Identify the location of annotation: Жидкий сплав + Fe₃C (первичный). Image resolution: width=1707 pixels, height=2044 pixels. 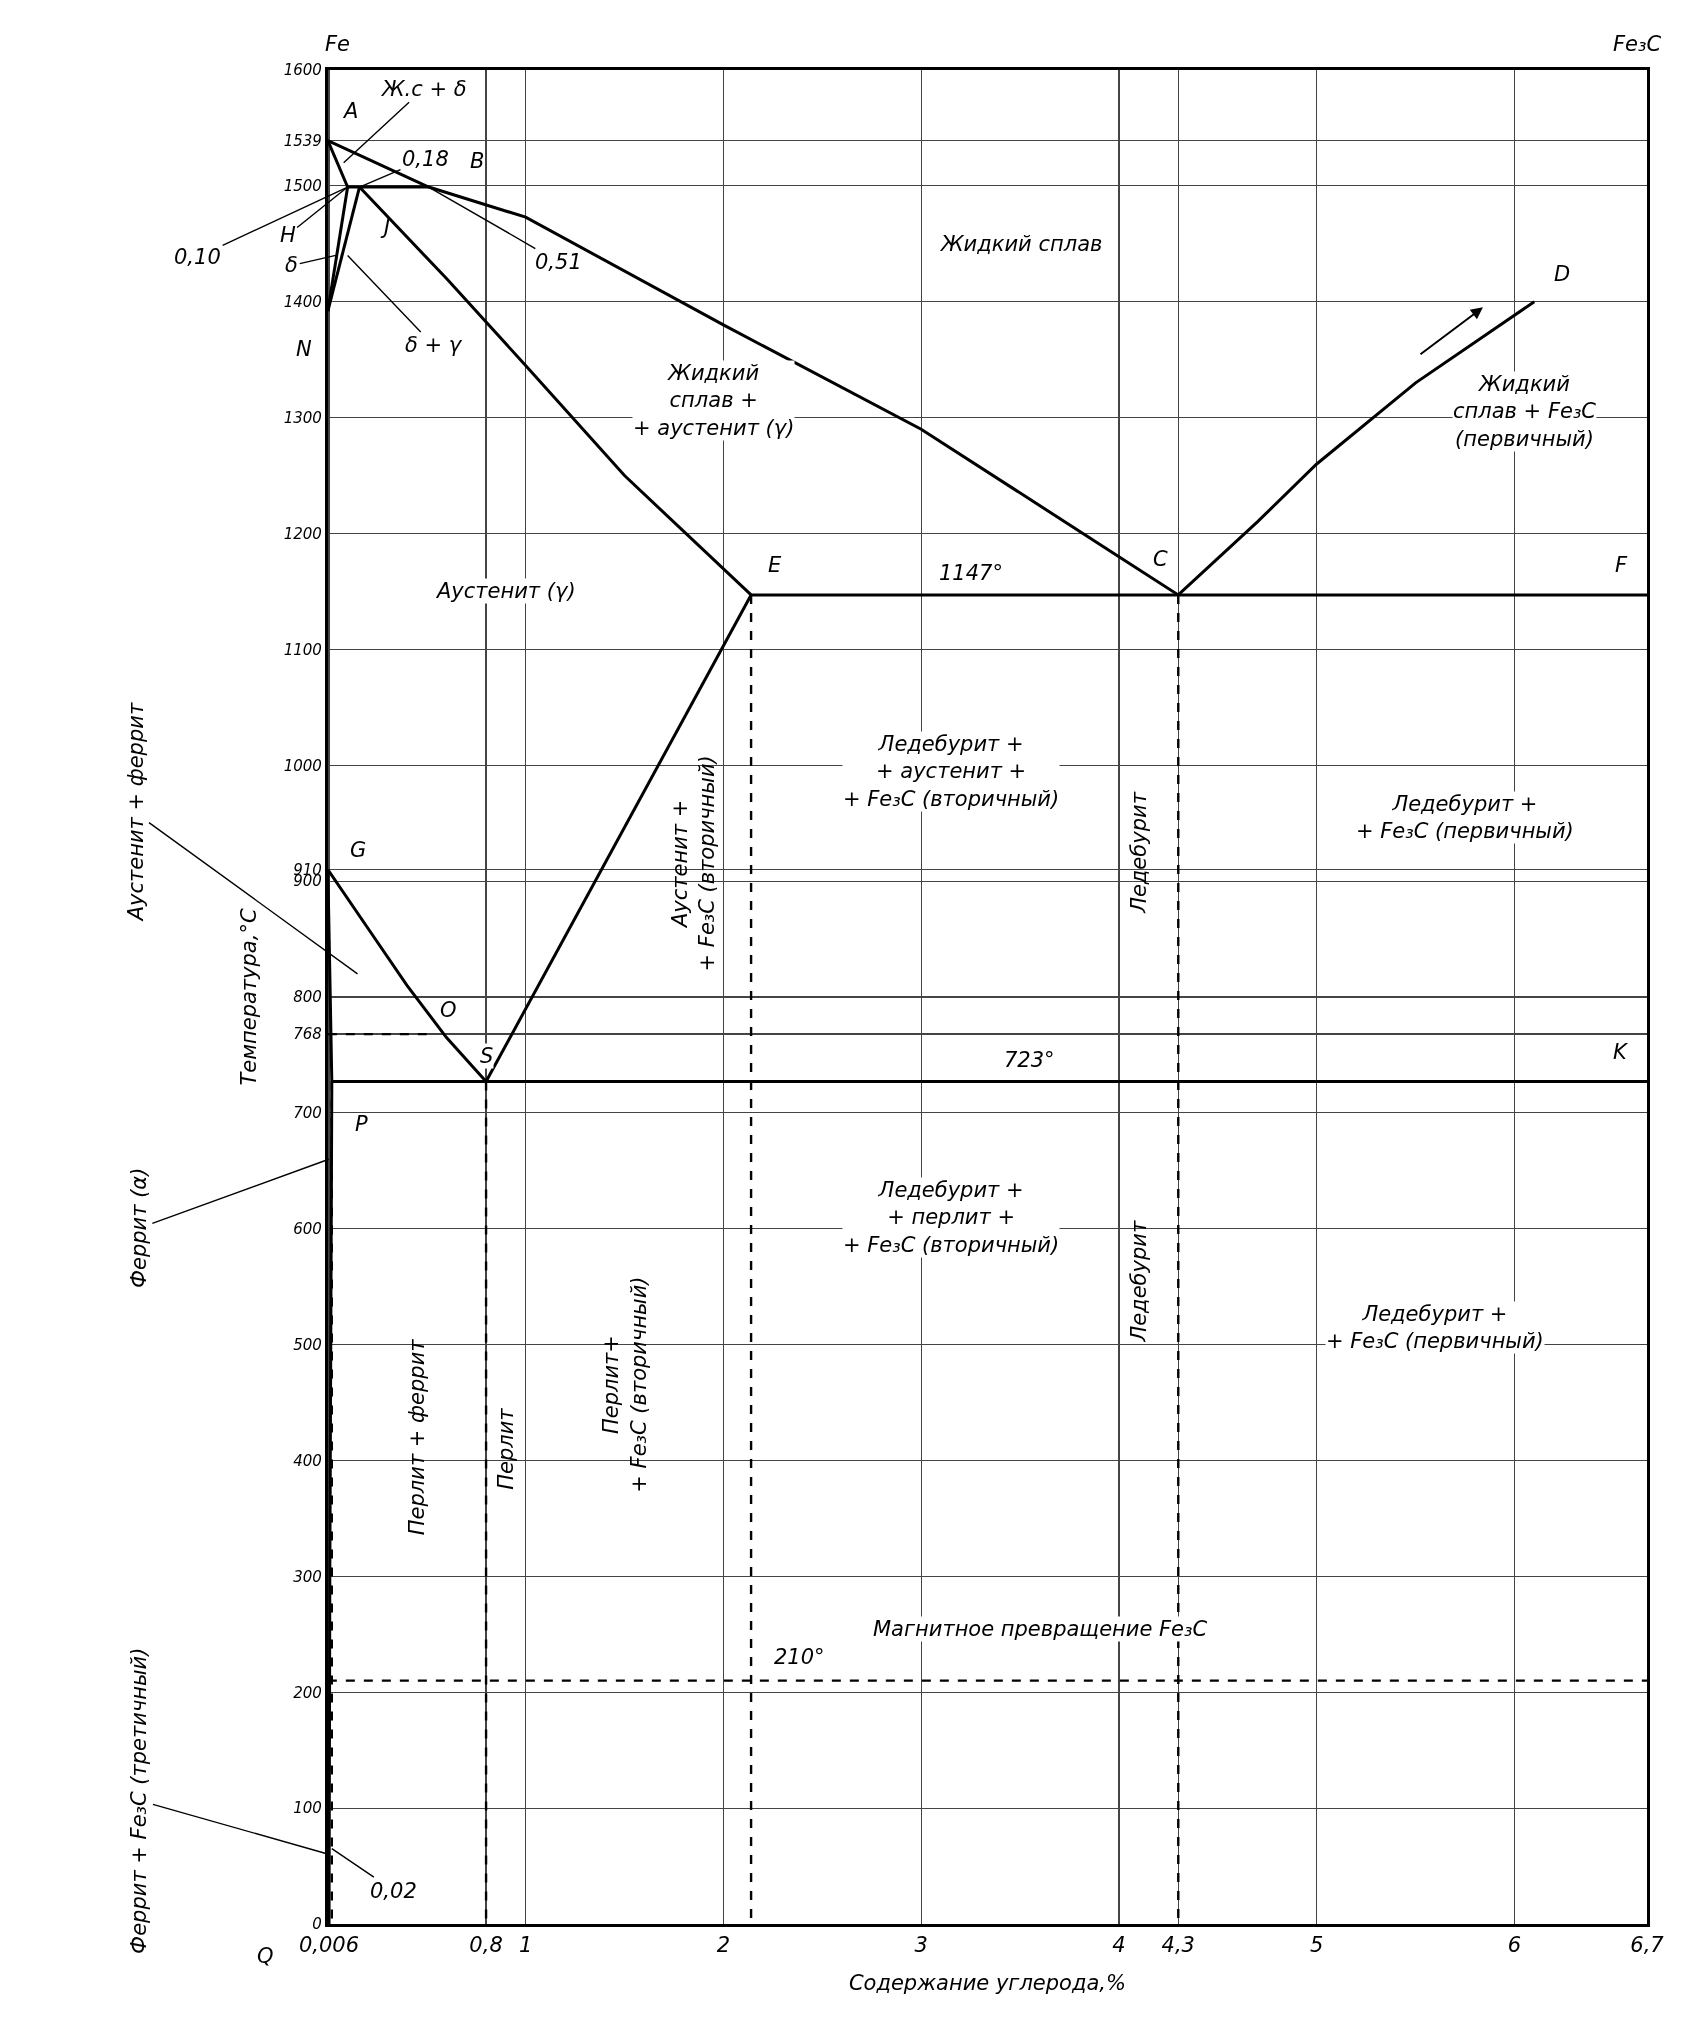
(1525, 411).